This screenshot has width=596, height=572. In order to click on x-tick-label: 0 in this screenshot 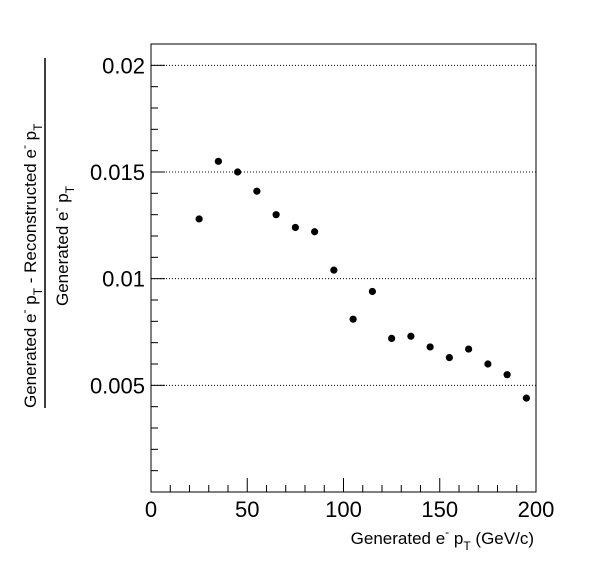, I will do `click(151, 509)`.